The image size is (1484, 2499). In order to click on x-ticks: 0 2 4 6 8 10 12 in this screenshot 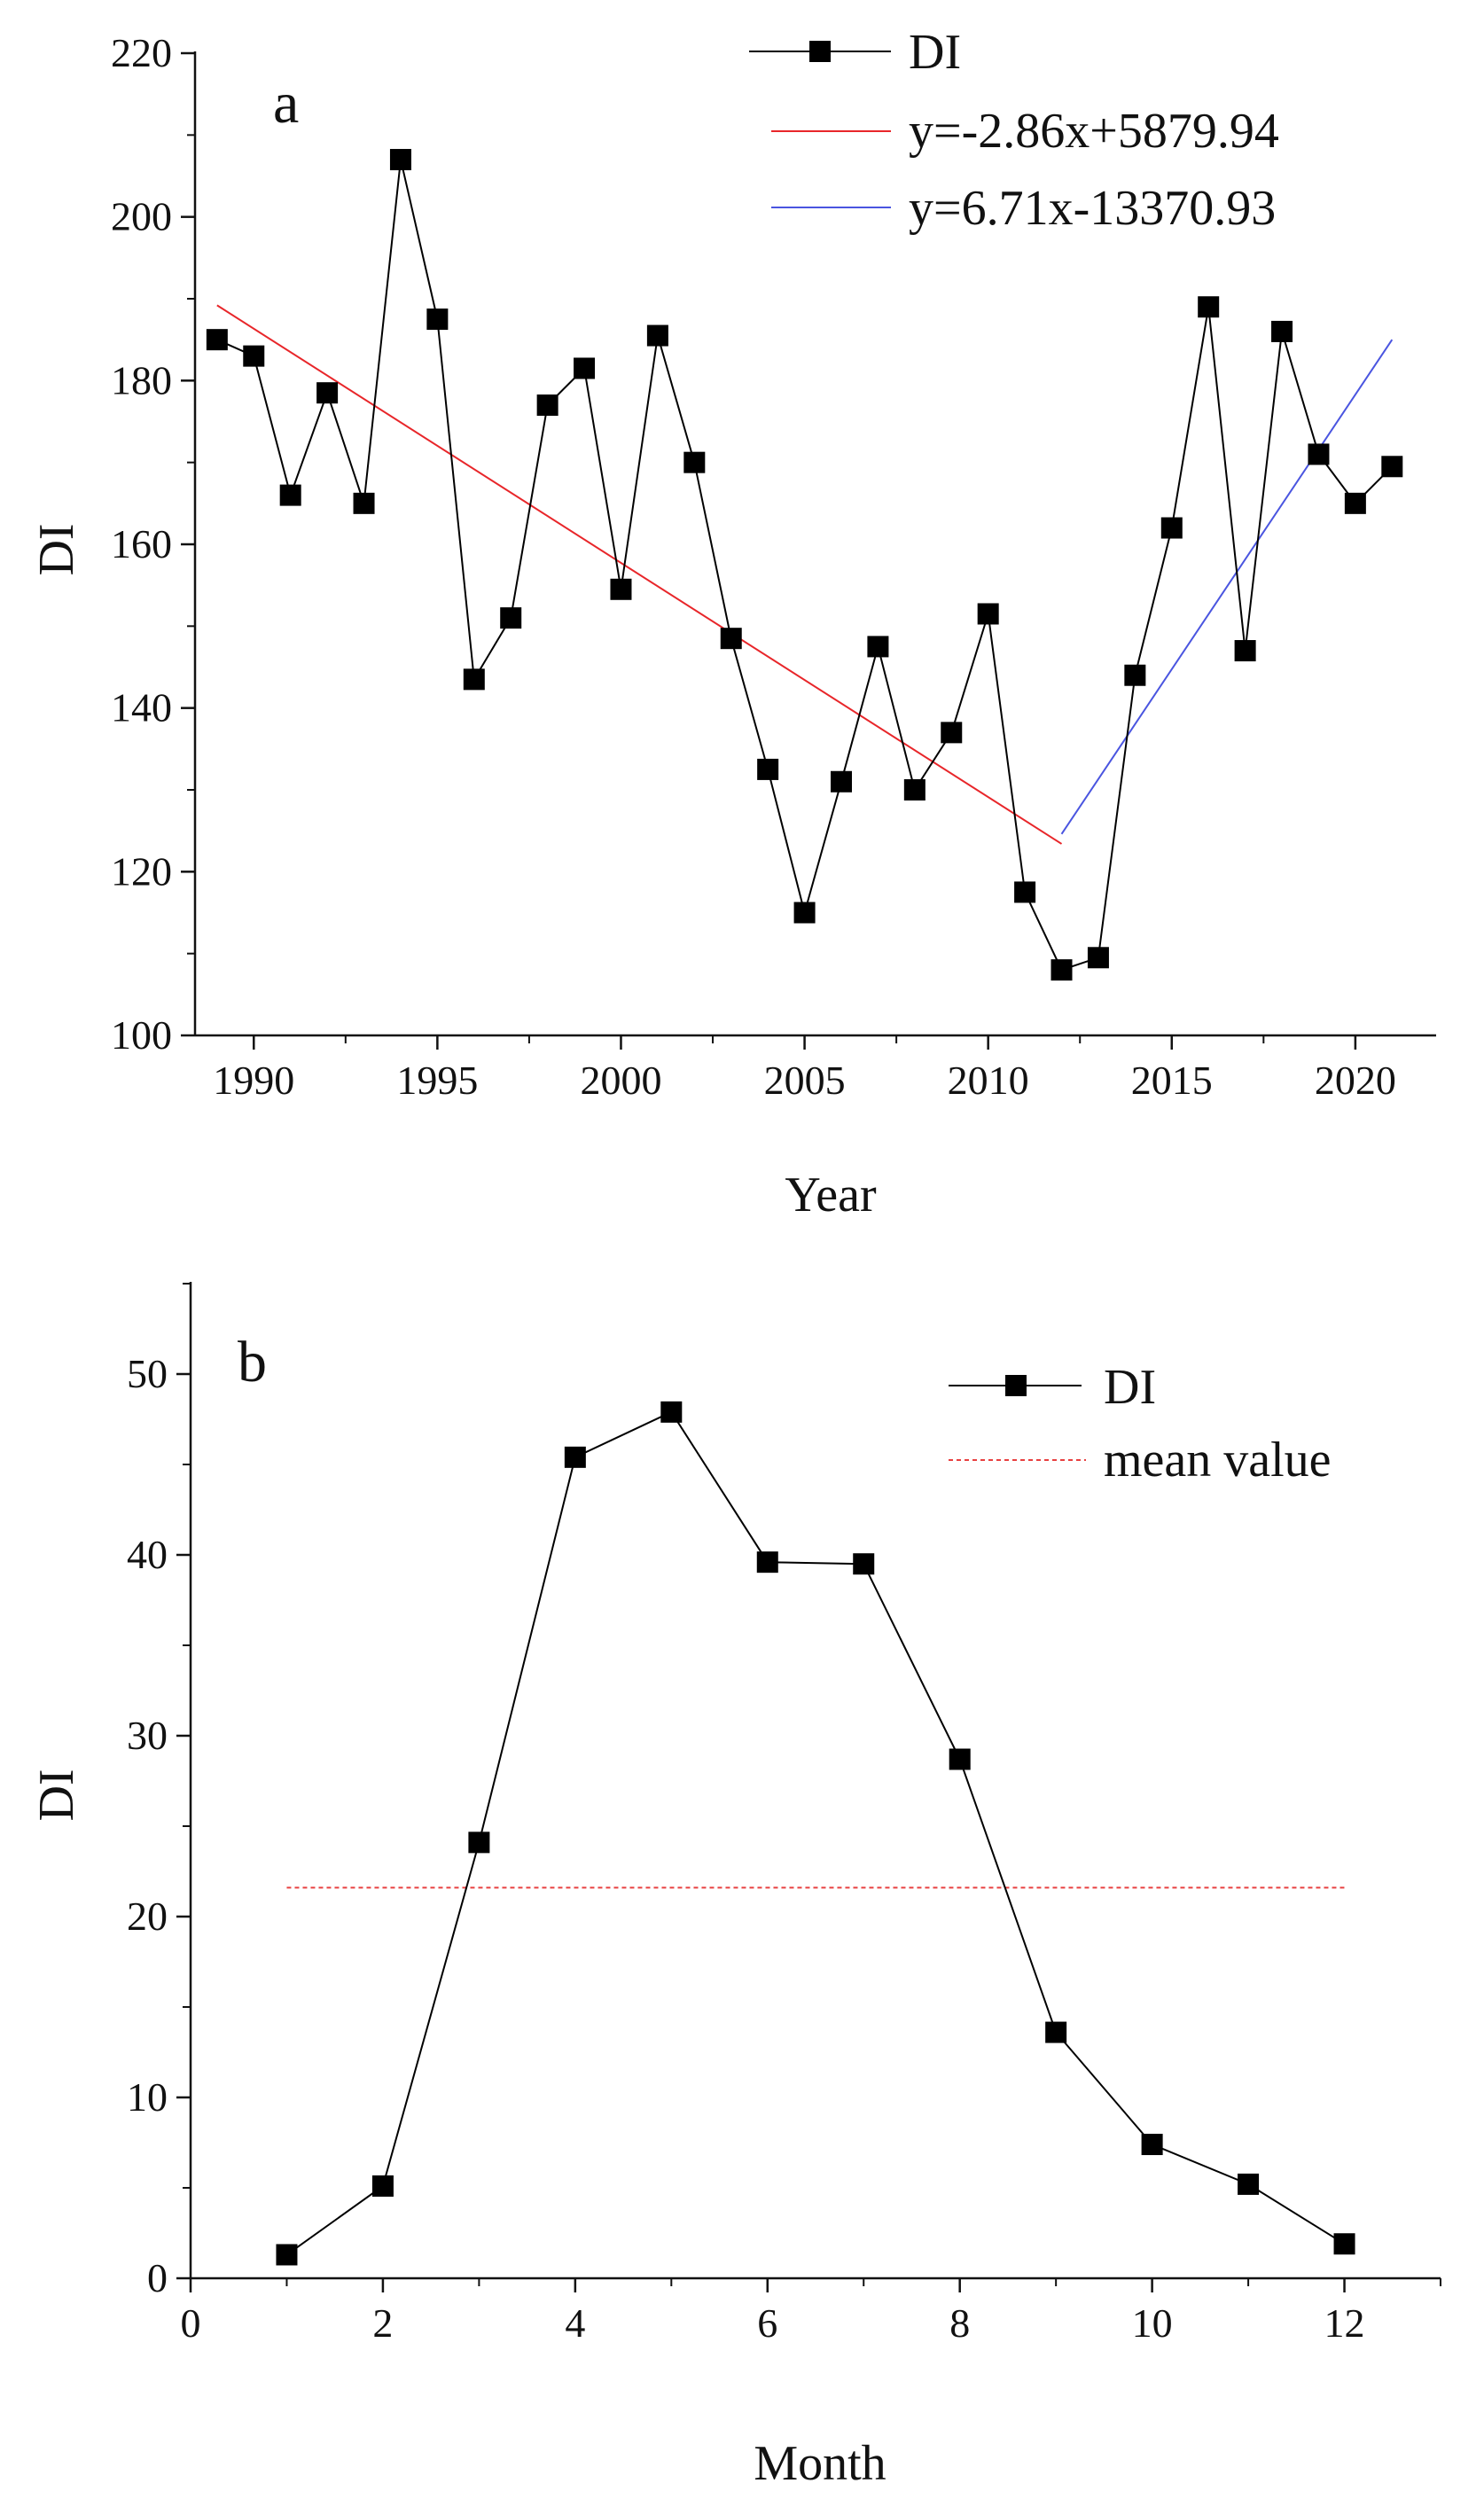, I will do `click(811, 2312)`.